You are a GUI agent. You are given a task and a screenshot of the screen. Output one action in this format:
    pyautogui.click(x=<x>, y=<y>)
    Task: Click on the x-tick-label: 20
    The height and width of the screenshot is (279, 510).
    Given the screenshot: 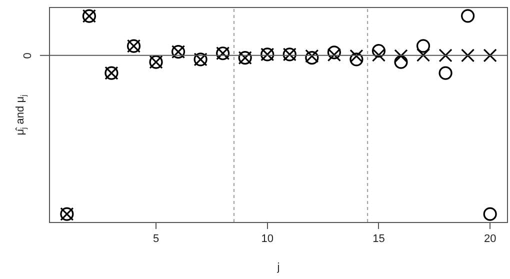 What is the action you would take?
    pyautogui.click(x=490, y=239)
    